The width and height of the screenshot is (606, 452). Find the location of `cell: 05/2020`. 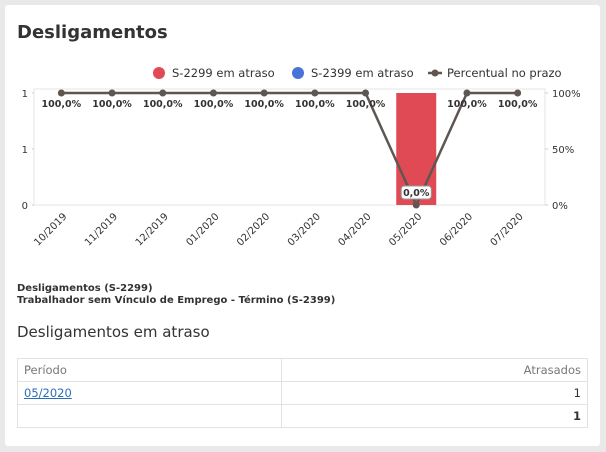

cell: 05/2020 is located at coordinates (149, 393).